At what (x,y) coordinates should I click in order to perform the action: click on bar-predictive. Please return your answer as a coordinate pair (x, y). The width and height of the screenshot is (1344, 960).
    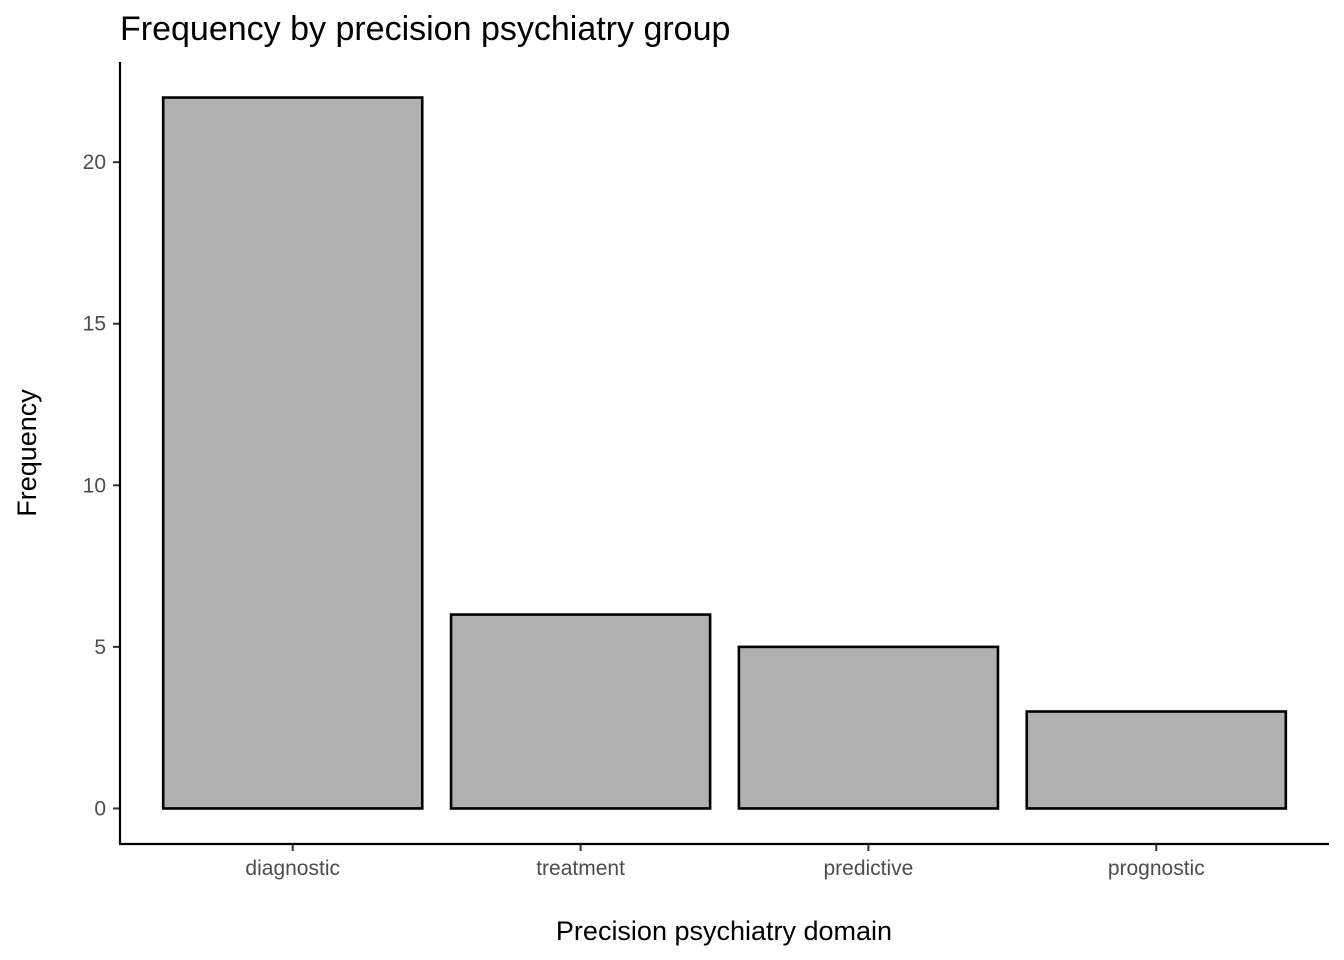
    Looking at the image, I should click on (868, 728).